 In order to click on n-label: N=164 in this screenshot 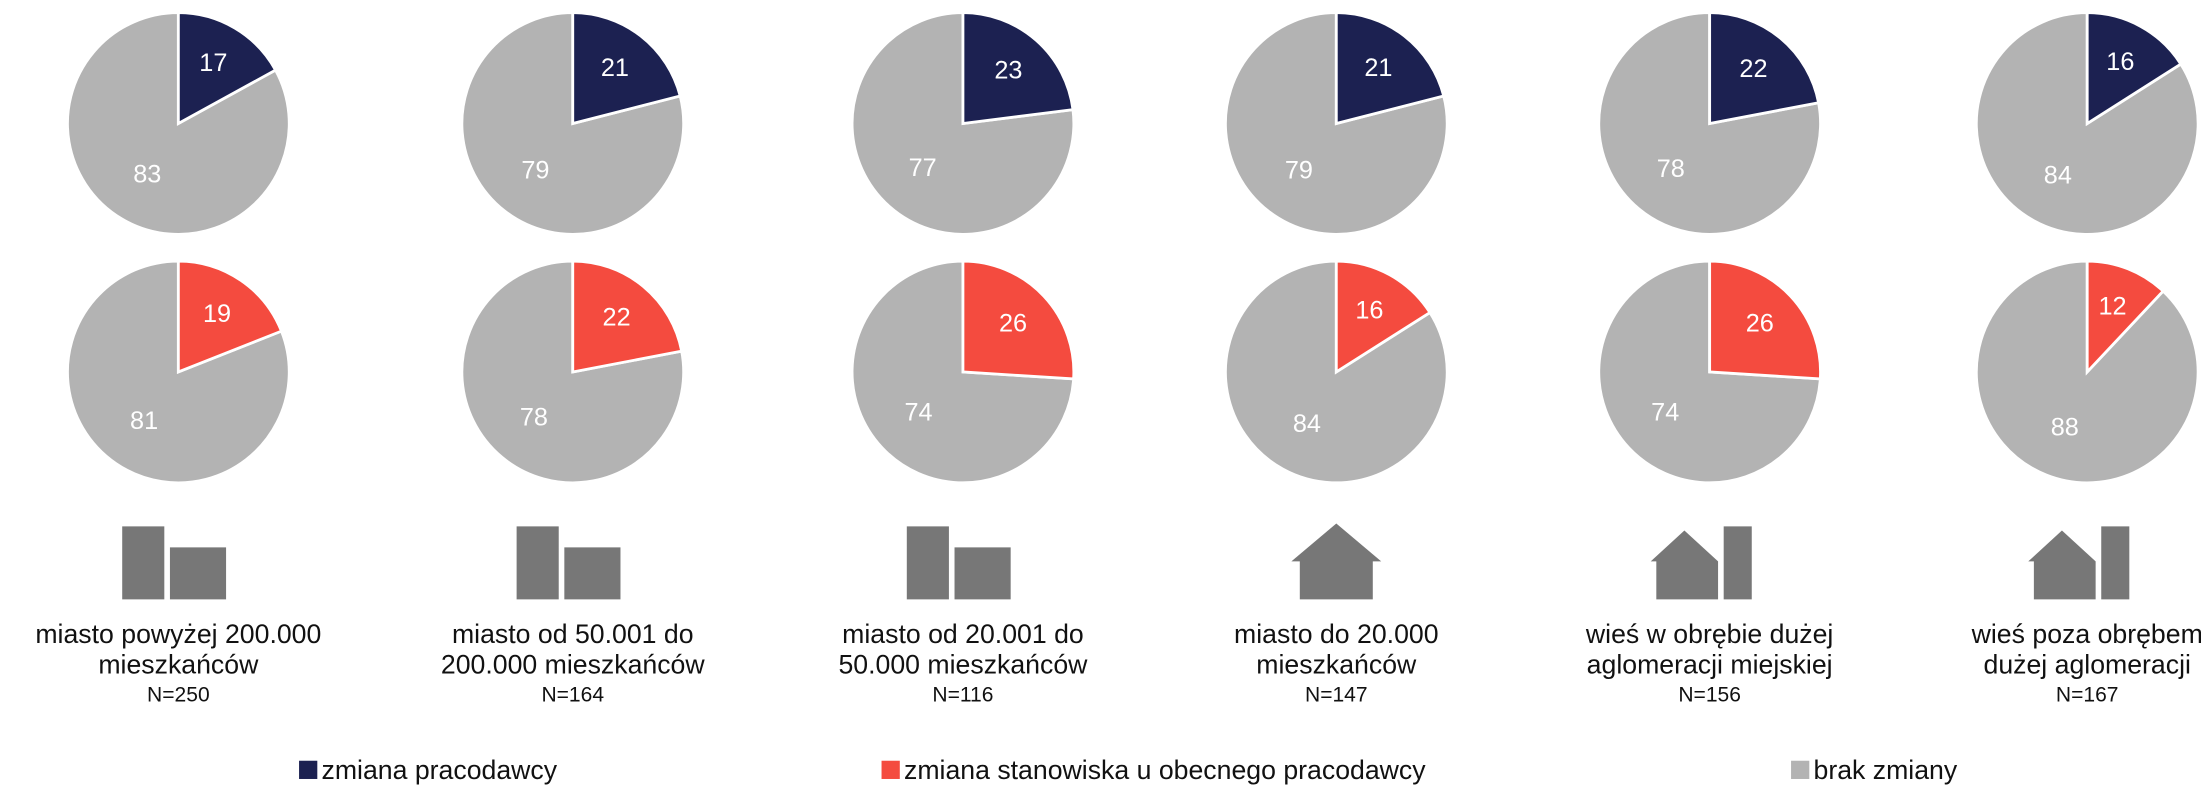, I will do `click(572, 695)`.